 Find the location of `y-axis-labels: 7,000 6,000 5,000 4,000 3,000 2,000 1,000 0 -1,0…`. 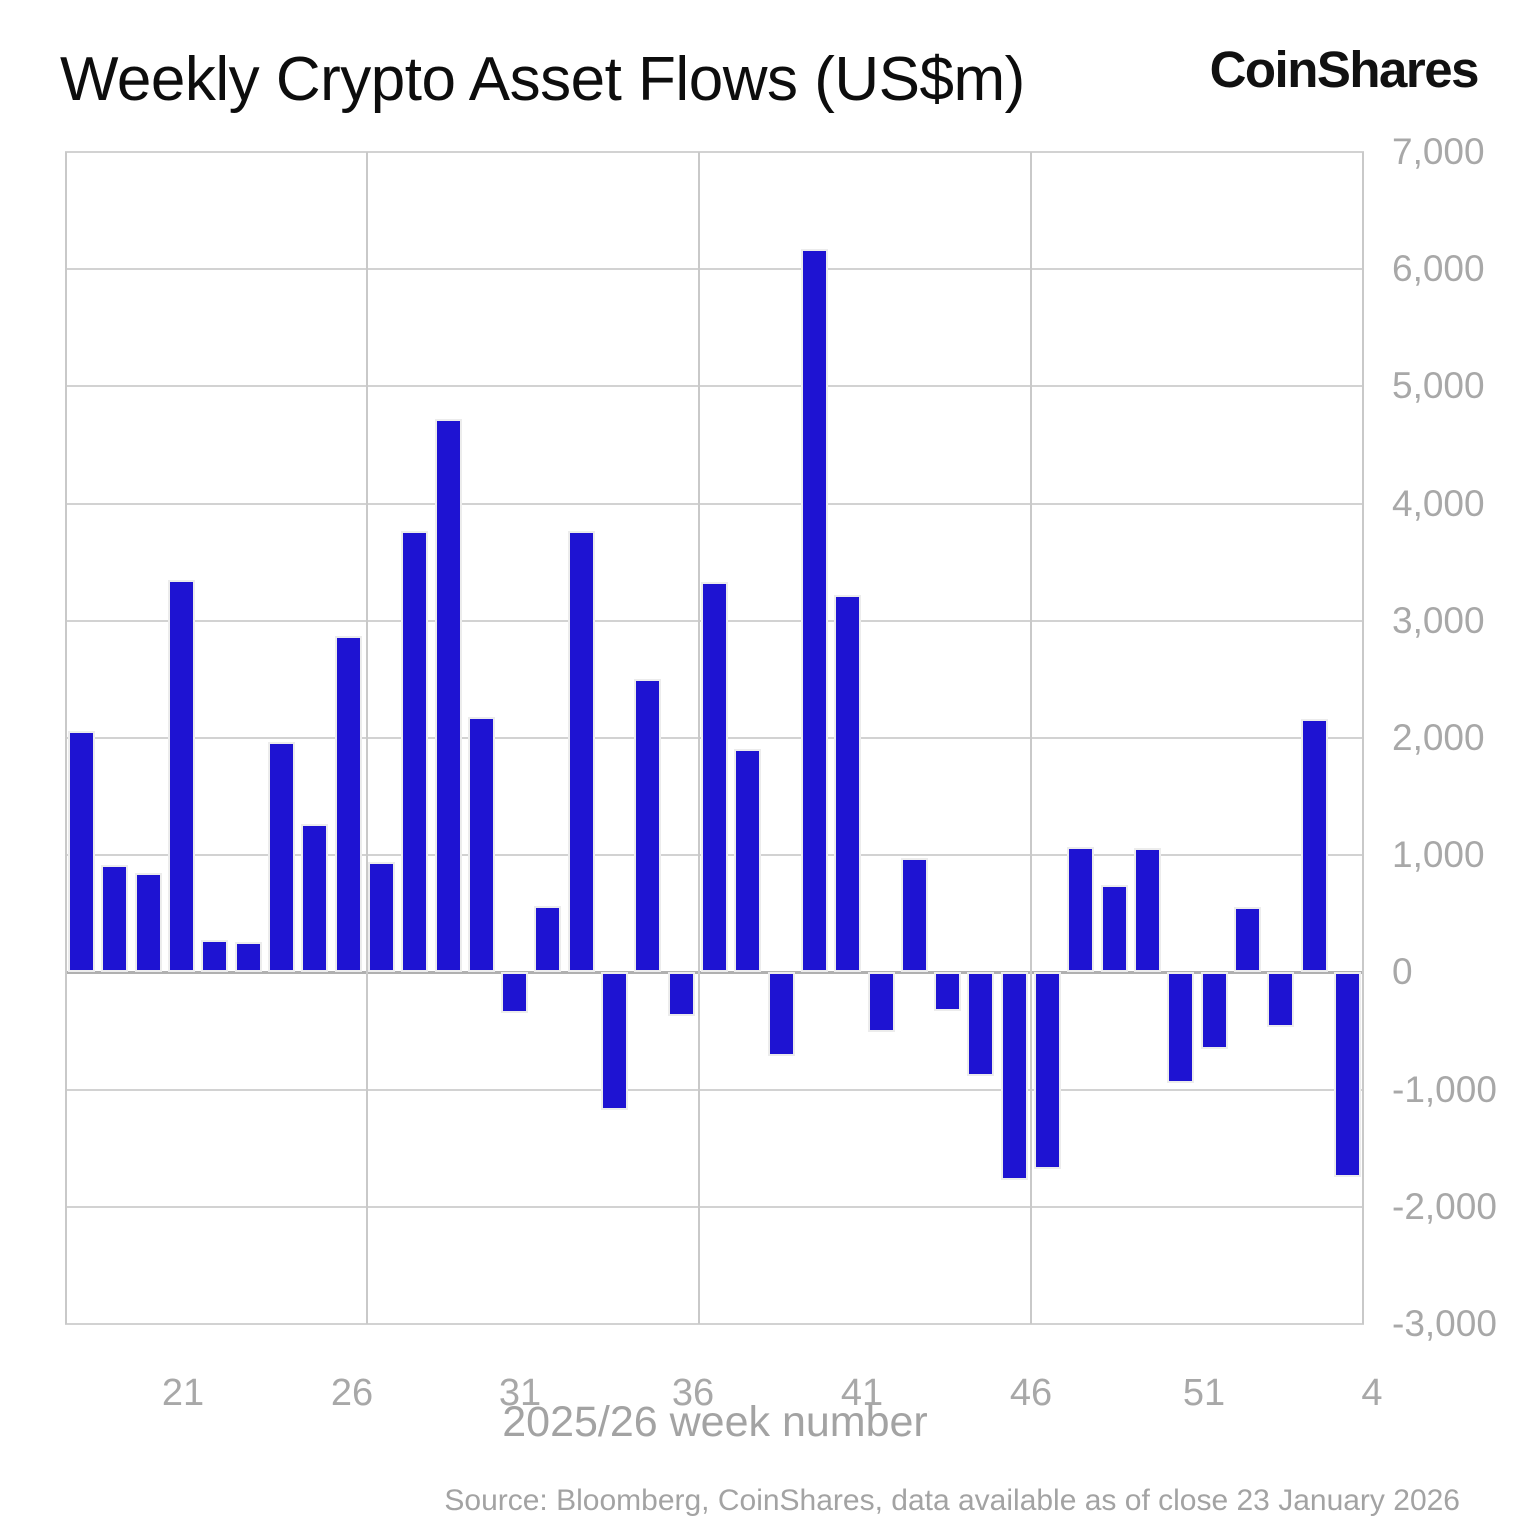

y-axis-labels: 7,000 6,000 5,000 4,000 3,000 2,000 1,000 0 -1,0… is located at coordinates (1462, 737).